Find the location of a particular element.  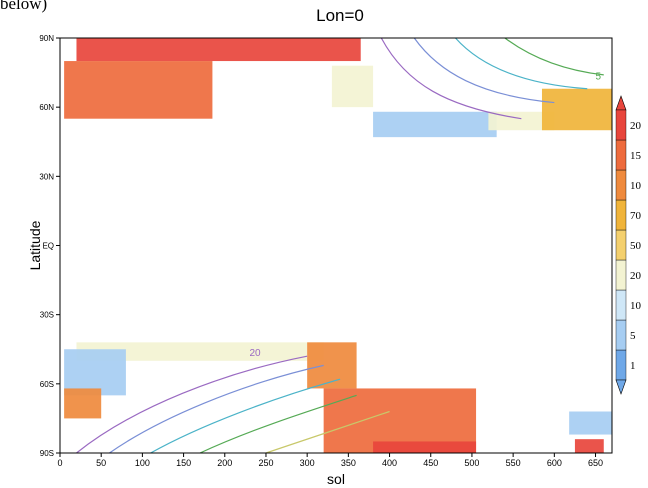

colorbar-top-arrow is located at coordinates (621, 103).